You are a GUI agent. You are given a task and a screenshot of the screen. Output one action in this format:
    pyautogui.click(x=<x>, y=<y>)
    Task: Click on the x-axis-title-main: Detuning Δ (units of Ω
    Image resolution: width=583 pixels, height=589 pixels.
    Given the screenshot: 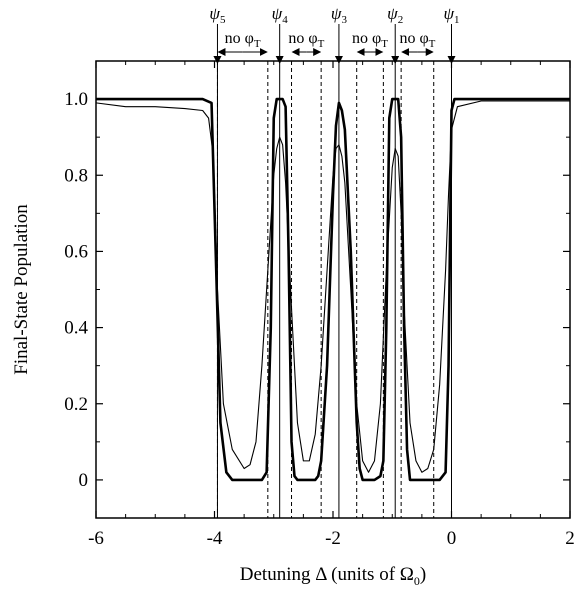 What is the action you would take?
    pyautogui.click(x=327, y=574)
    